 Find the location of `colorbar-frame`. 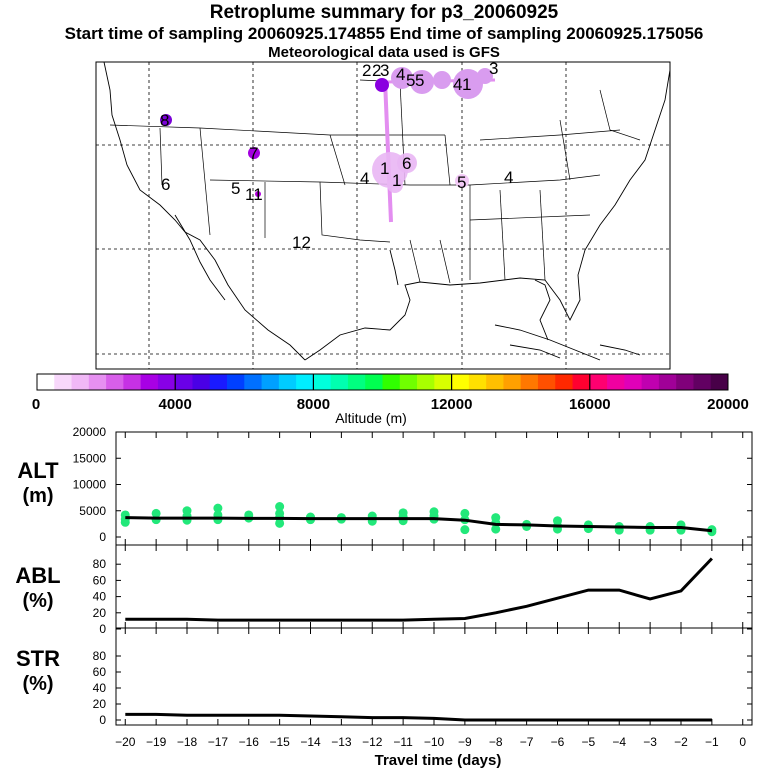

colorbar-frame is located at coordinates (382, 382).